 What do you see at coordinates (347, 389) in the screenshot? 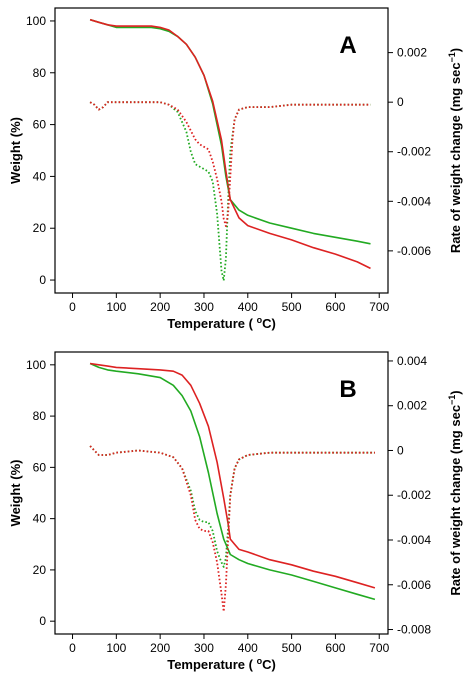
I see `panel-label: B` at bounding box center [347, 389].